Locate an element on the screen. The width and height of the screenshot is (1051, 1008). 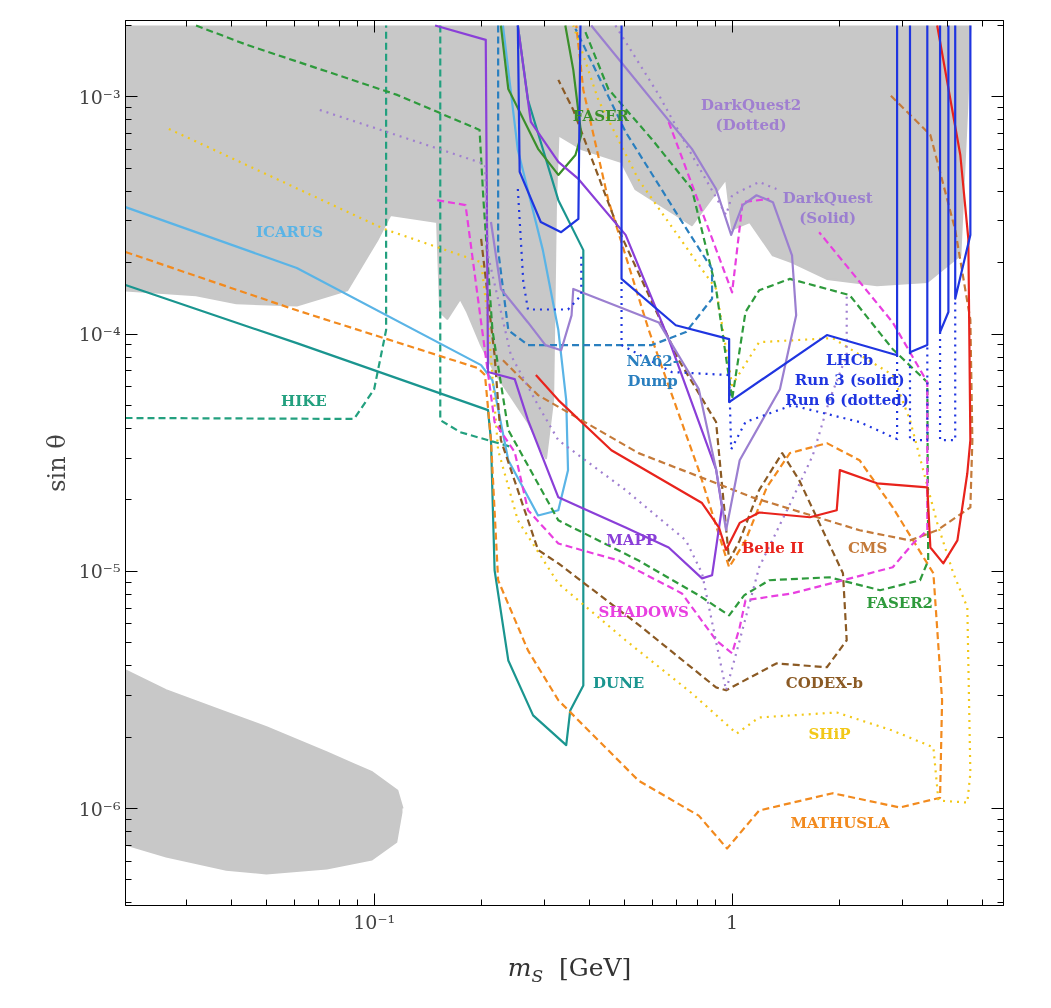
series-label: FASER2 is located at coordinates (900, 603).